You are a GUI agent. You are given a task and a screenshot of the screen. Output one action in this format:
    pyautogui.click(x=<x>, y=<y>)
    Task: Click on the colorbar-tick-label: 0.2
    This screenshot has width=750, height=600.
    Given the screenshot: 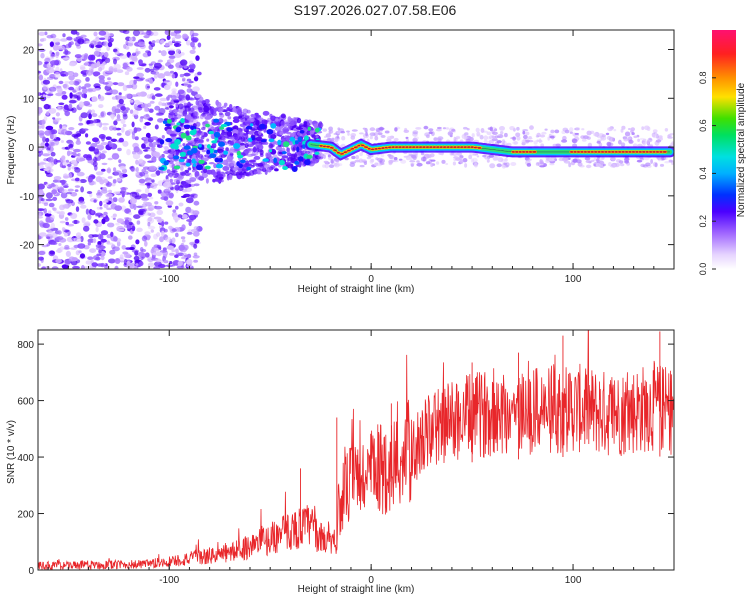 What is the action you would take?
    pyautogui.click(x=703, y=221)
    